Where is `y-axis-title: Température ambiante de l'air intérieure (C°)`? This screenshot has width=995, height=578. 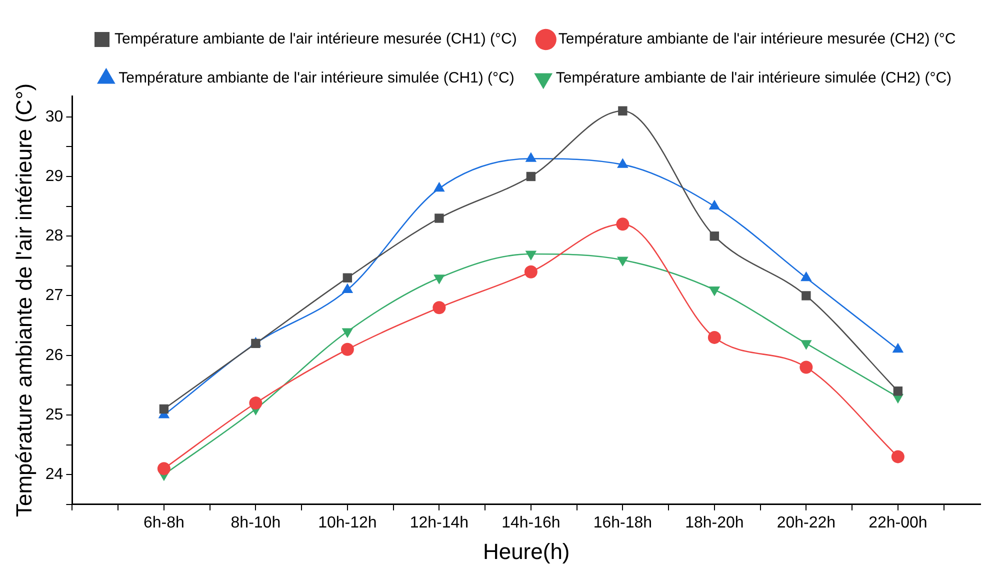
y-axis-title: Température ambiante de l'air intérieure (C°) is located at coordinates (23, 300).